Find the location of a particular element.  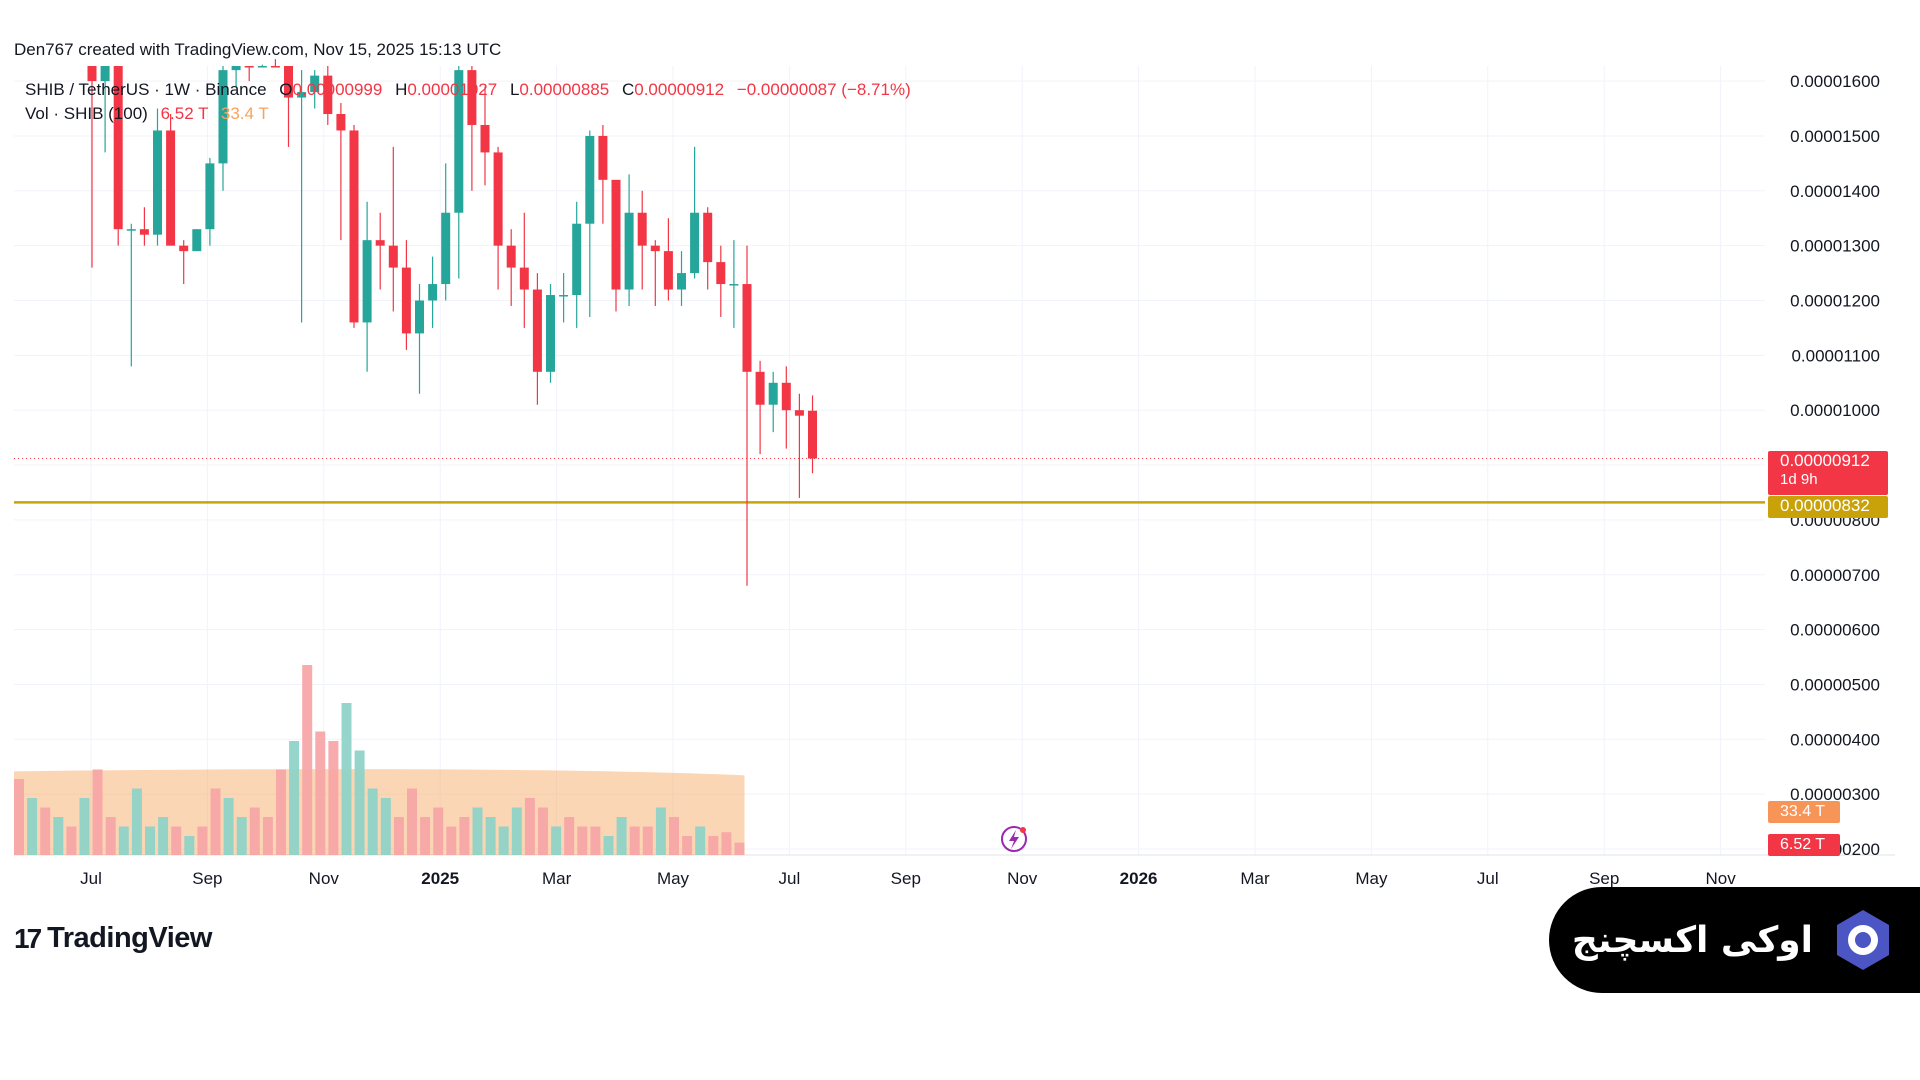

x-tick-label: May is located at coordinates (1371, 878).